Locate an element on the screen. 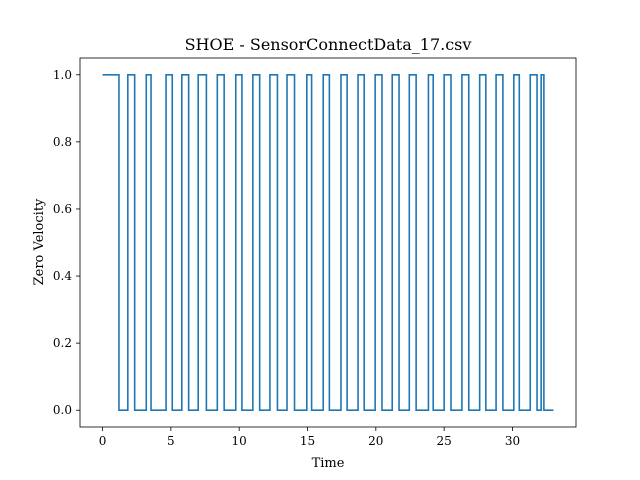  y-tick-label: 0.0 is located at coordinates (62, 410).